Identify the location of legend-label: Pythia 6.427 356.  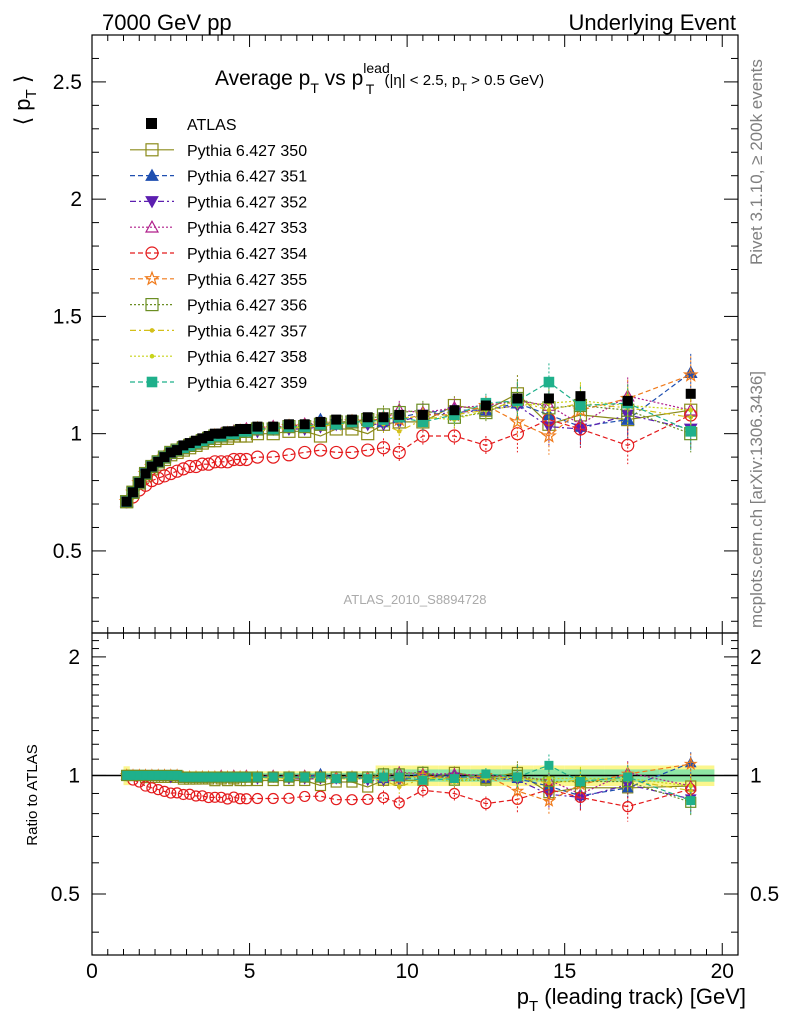
(247, 306).